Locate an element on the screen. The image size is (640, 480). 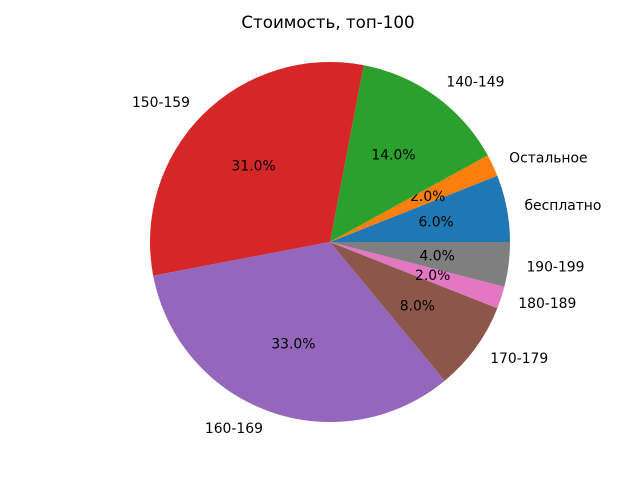
slice-label: 180-189 is located at coordinates (547, 304).